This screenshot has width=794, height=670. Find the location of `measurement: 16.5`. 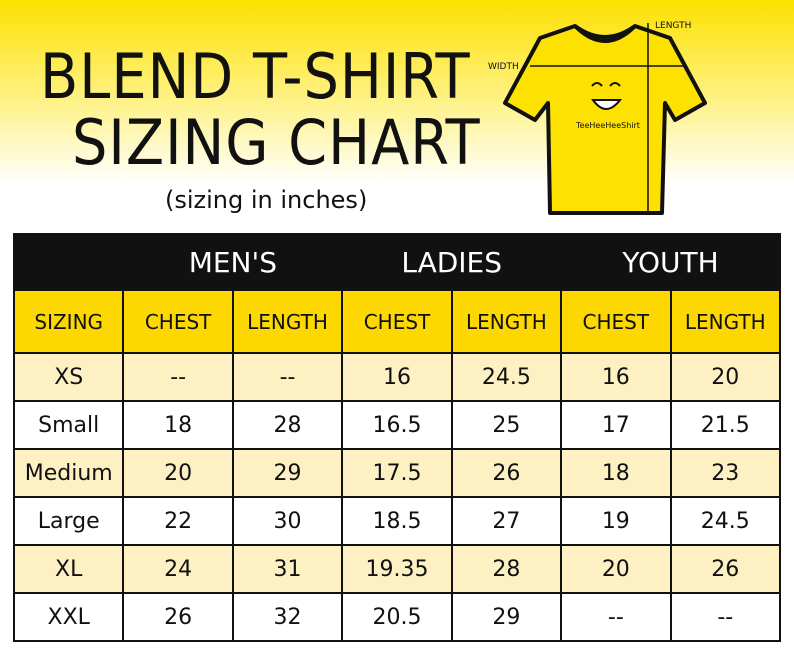

measurement: 16.5 is located at coordinates (397, 425).